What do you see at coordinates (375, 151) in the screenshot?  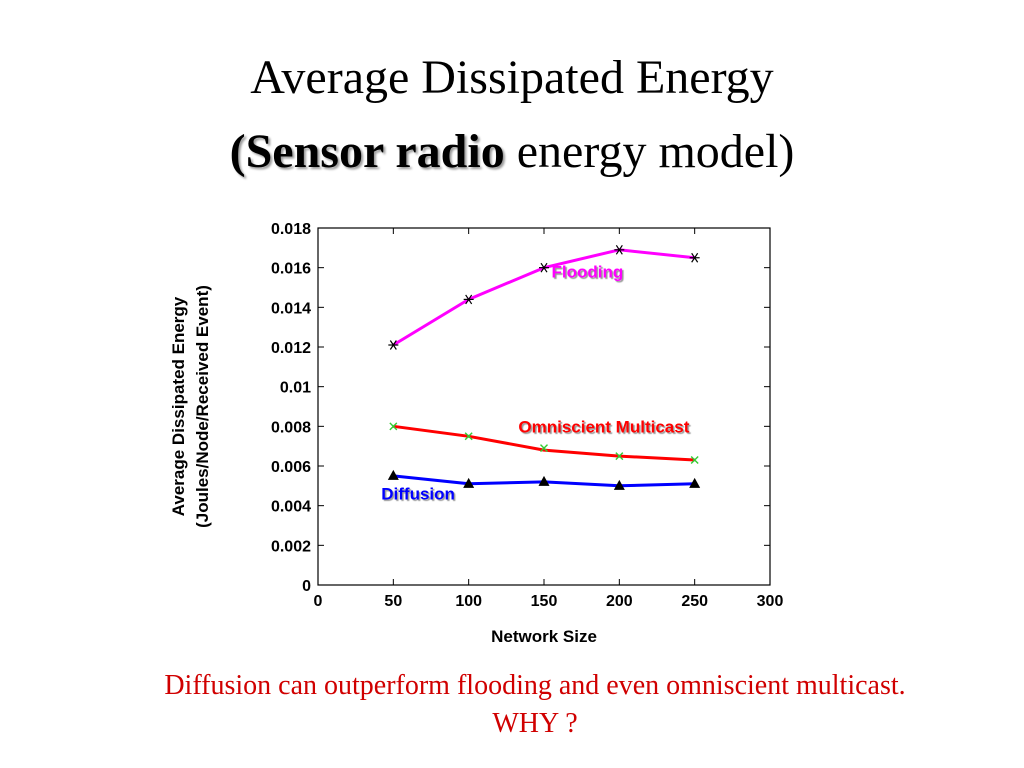 I see `title-bold-phrase: Sensor radio` at bounding box center [375, 151].